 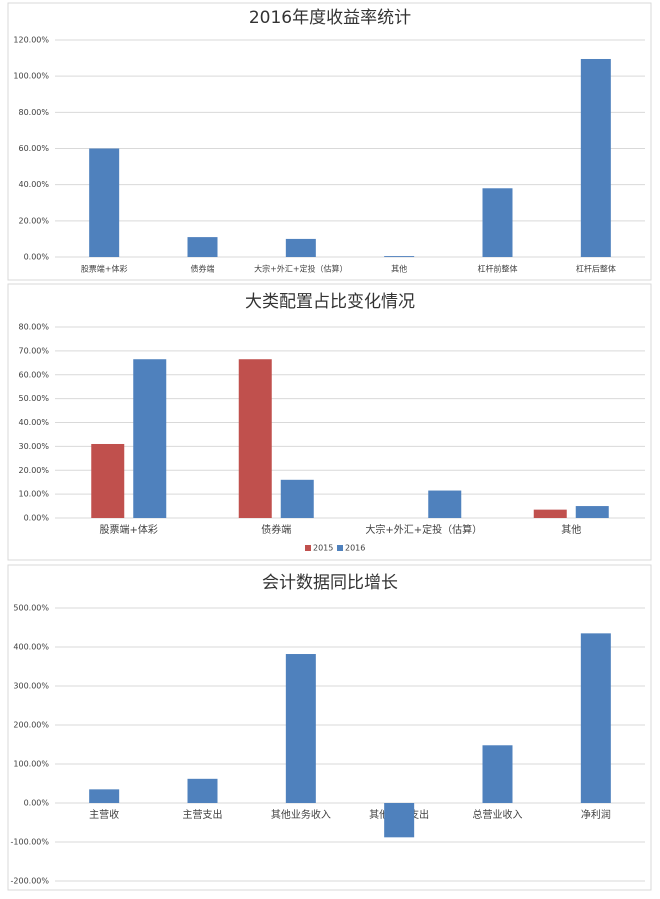 I want to click on y-tick-label: 70.00%, so click(x=33, y=350).